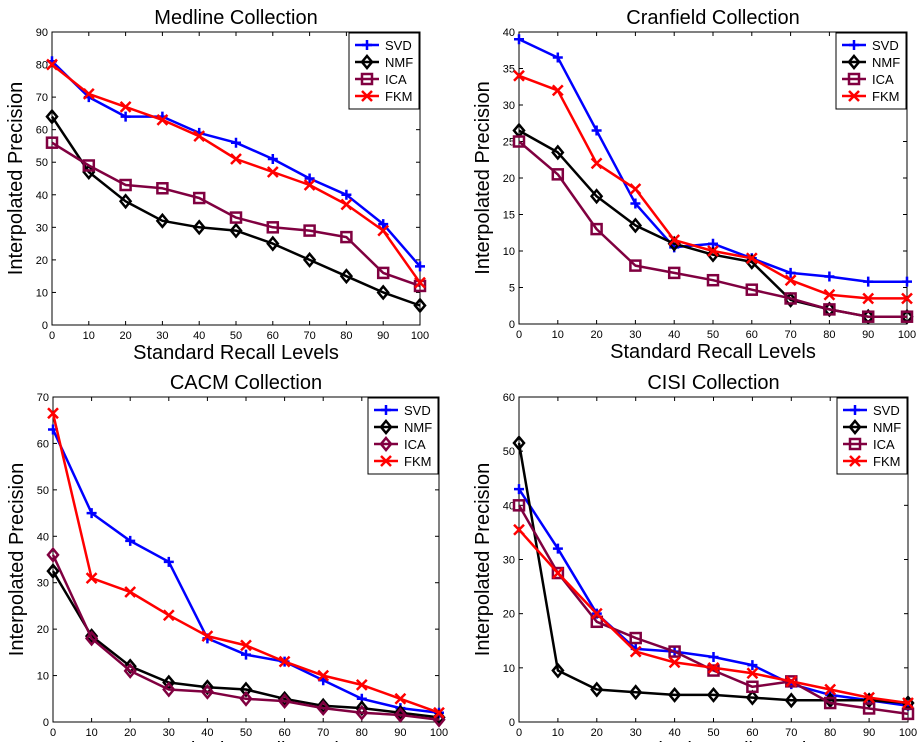 The height and width of the screenshot is (742, 920). What do you see at coordinates (42, 33) in the screenshot?
I see `y-tick-label: 90` at bounding box center [42, 33].